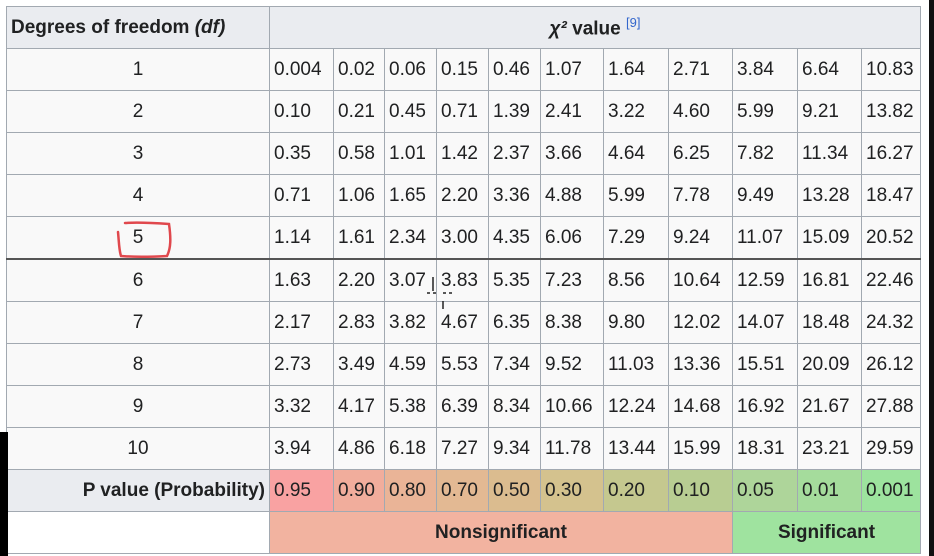  Describe the element at coordinates (301, 111) in the screenshot. I see `chi-value-cell: 0.10` at that location.